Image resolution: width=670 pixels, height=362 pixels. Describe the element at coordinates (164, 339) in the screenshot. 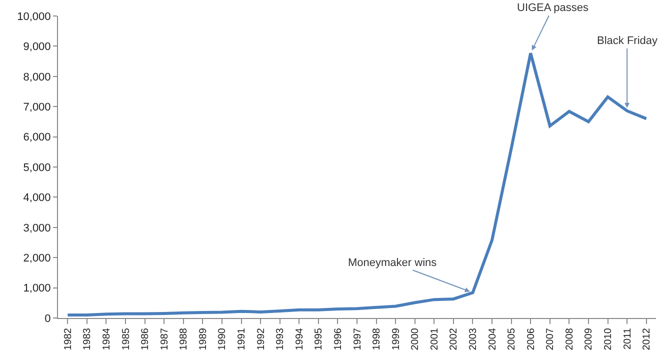

I see `x-tick-label: 1987` at that location.